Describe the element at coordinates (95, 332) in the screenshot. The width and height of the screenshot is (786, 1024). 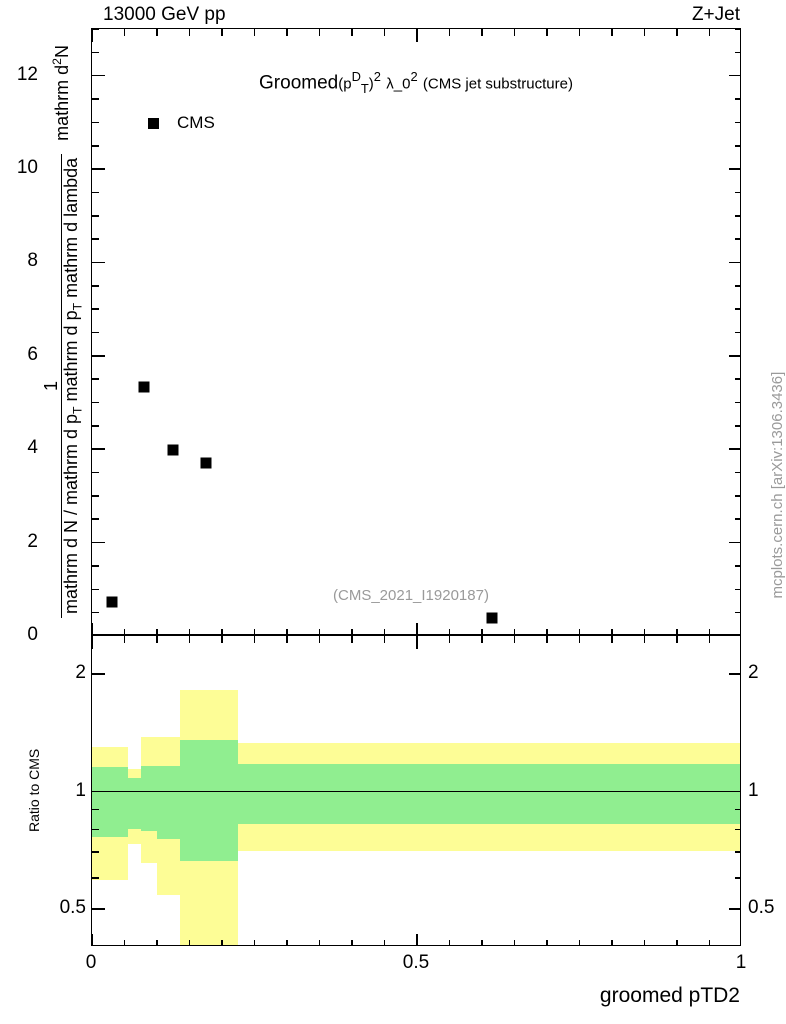
I see `y-tick-main-6.5` at that location.